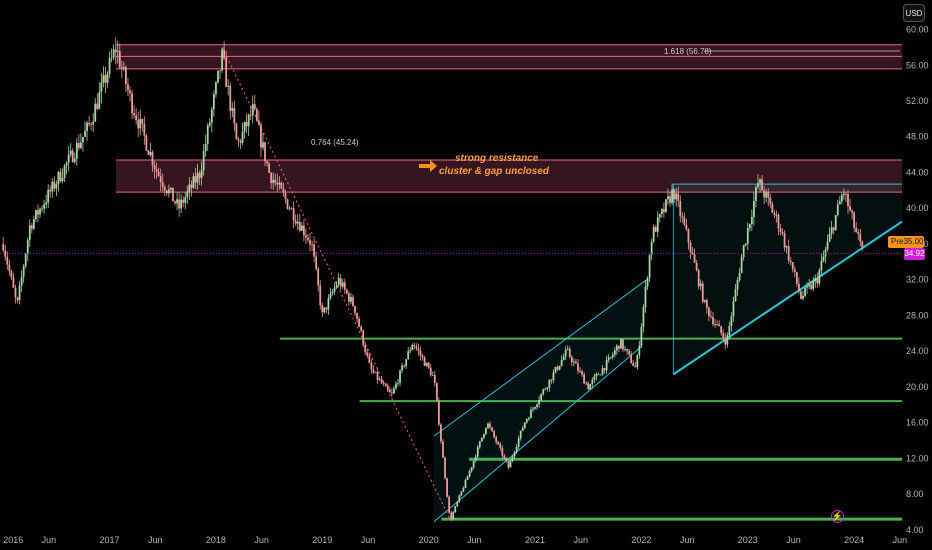  Describe the element at coordinates (155, 540) in the screenshot. I see `x-tick-label: Jun` at that location.